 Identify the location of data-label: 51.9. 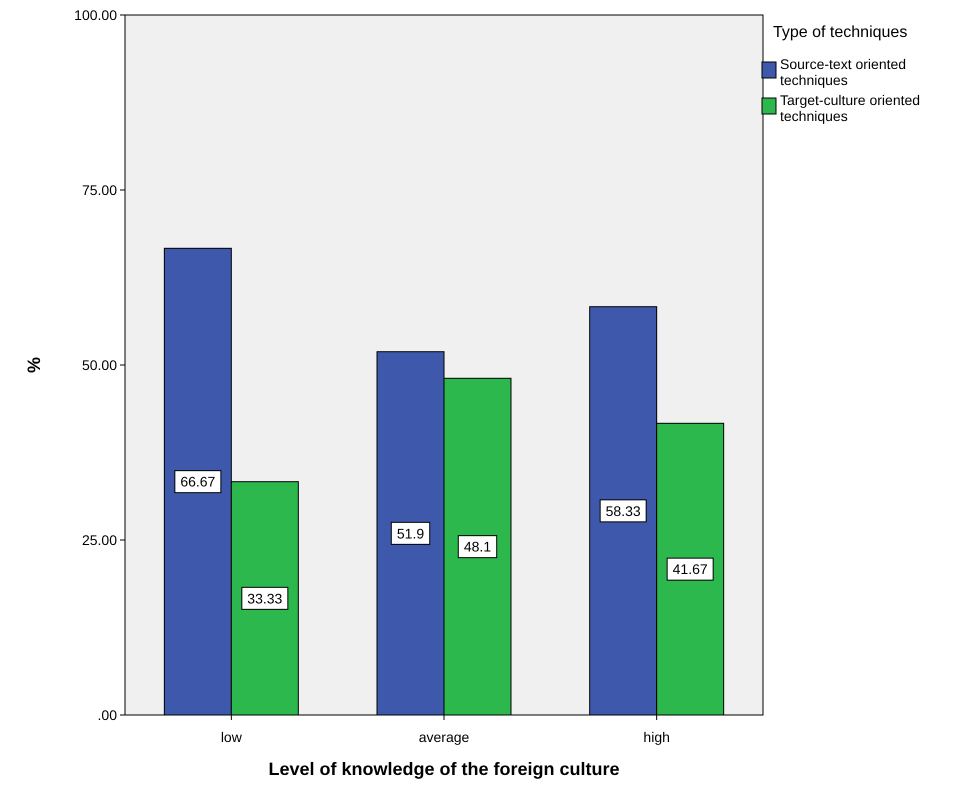
(410, 533).